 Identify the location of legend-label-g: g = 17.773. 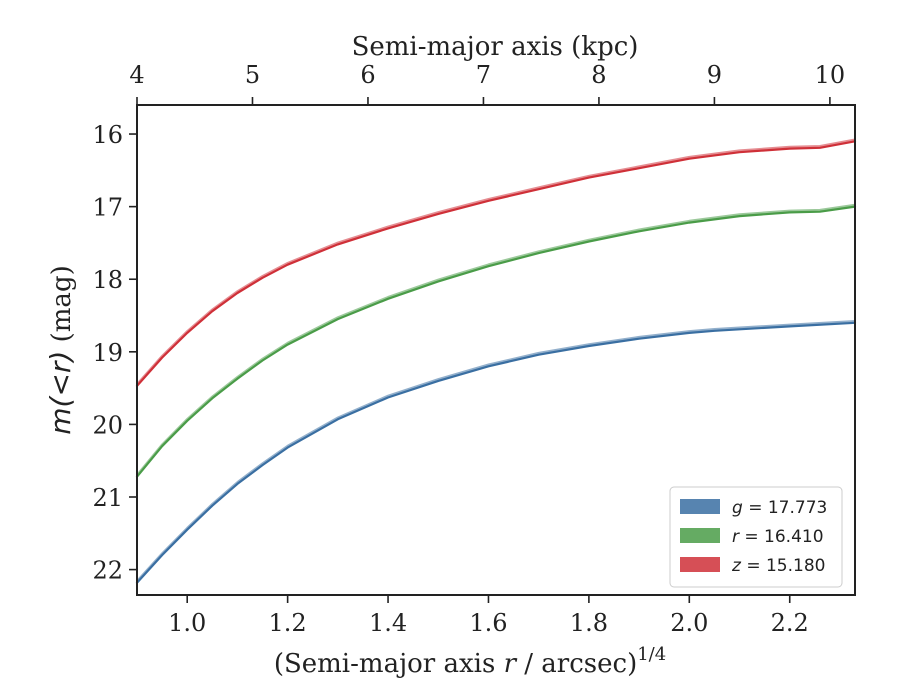
(779, 508).